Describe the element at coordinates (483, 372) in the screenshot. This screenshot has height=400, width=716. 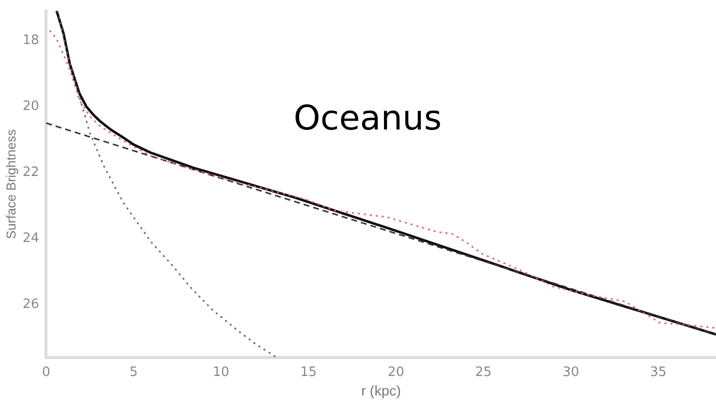
I see `x-tick-label: 25` at that location.